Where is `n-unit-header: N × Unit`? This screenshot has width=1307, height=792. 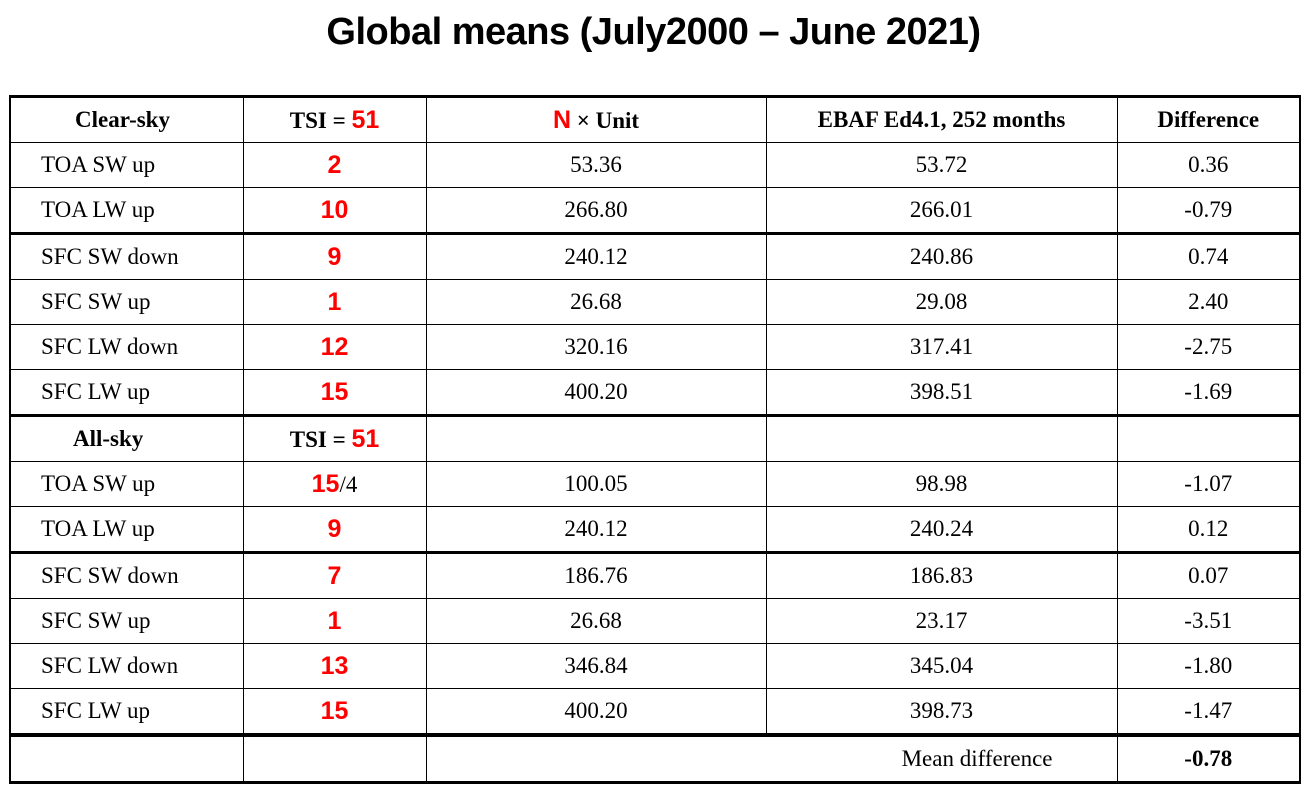
n-unit-header: N × Unit is located at coordinates (596, 119).